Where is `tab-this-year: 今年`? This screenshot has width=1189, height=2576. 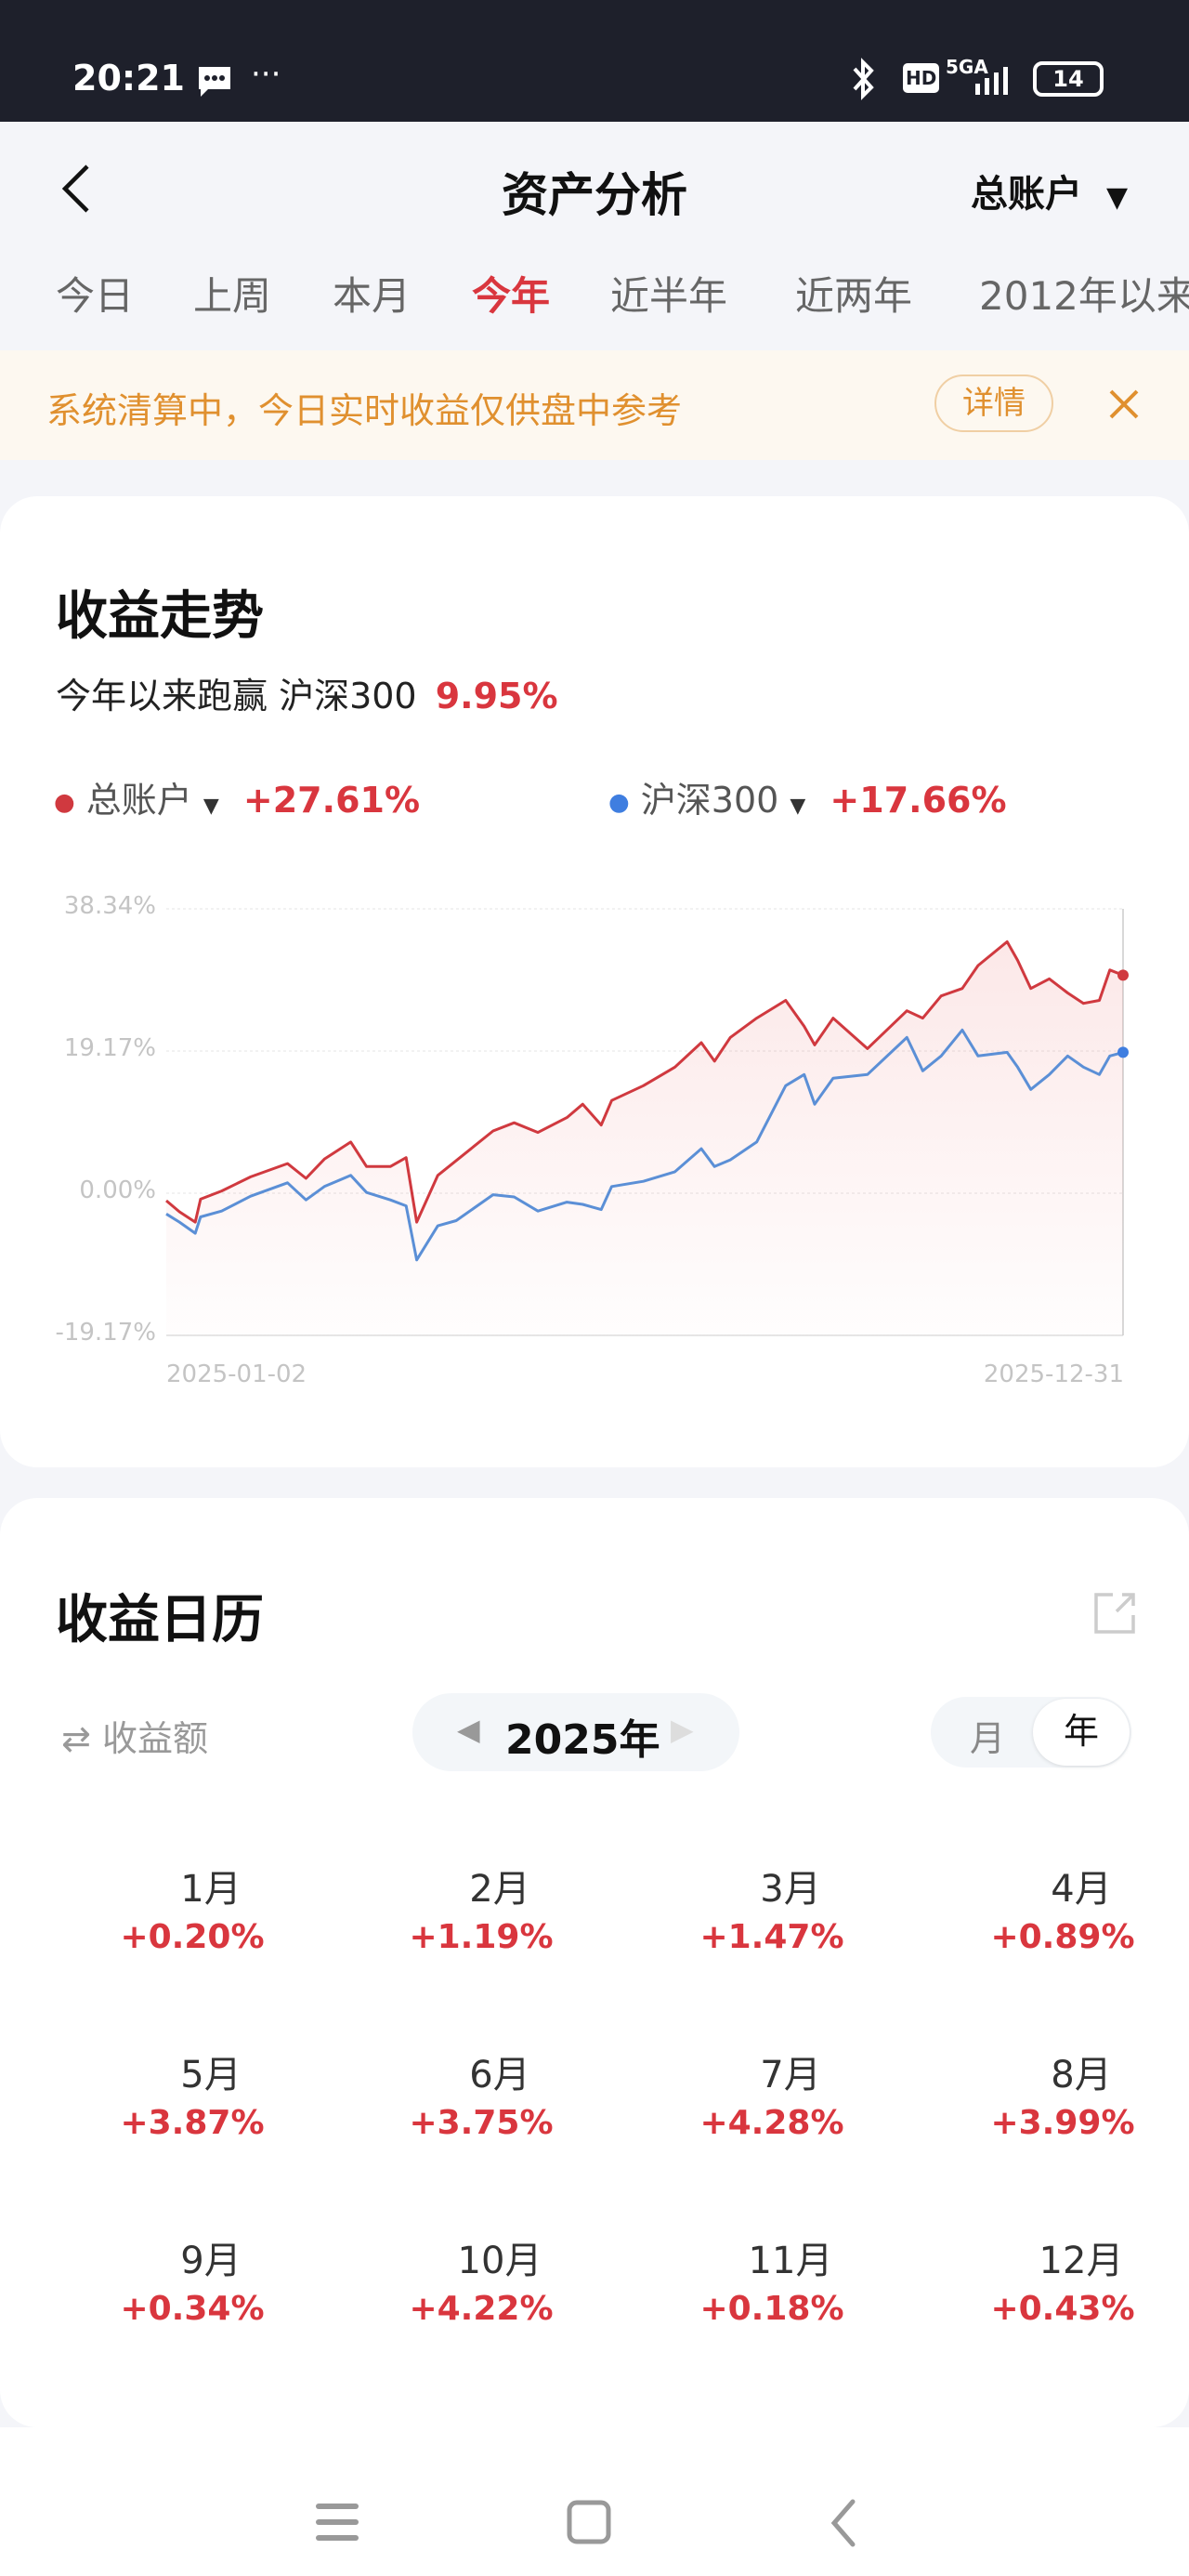 tab-this-year: 今年 is located at coordinates (511, 296).